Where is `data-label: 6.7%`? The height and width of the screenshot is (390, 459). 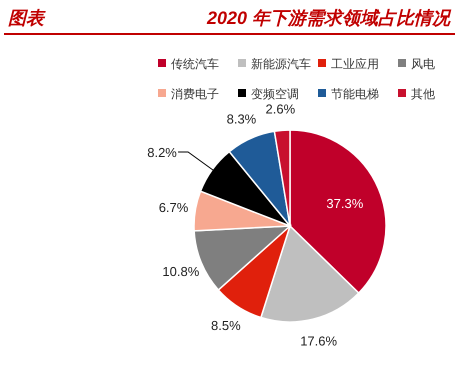
data-label: 6.7% is located at coordinates (173, 208).